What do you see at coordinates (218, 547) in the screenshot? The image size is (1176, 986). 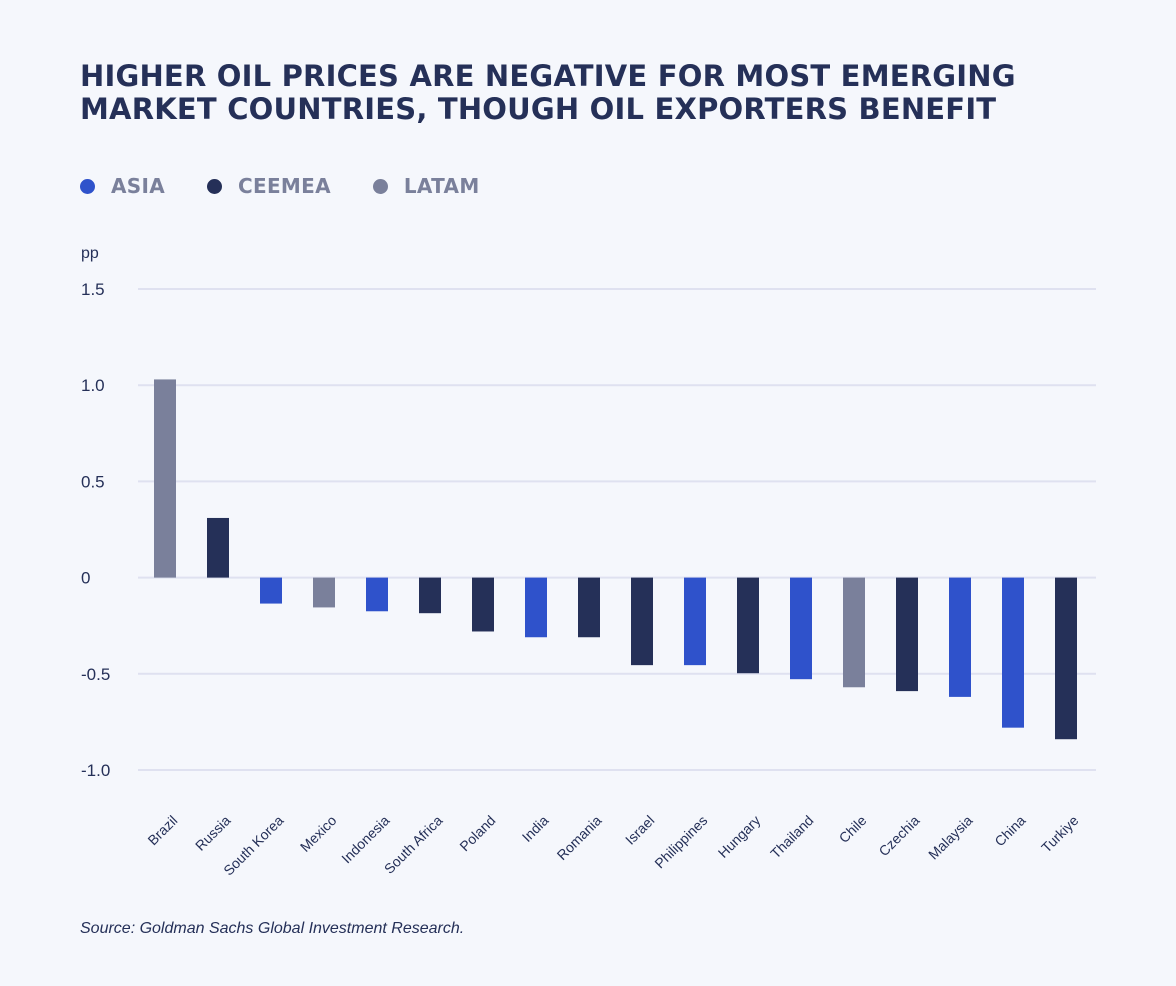 I see `bar-russia` at bounding box center [218, 547].